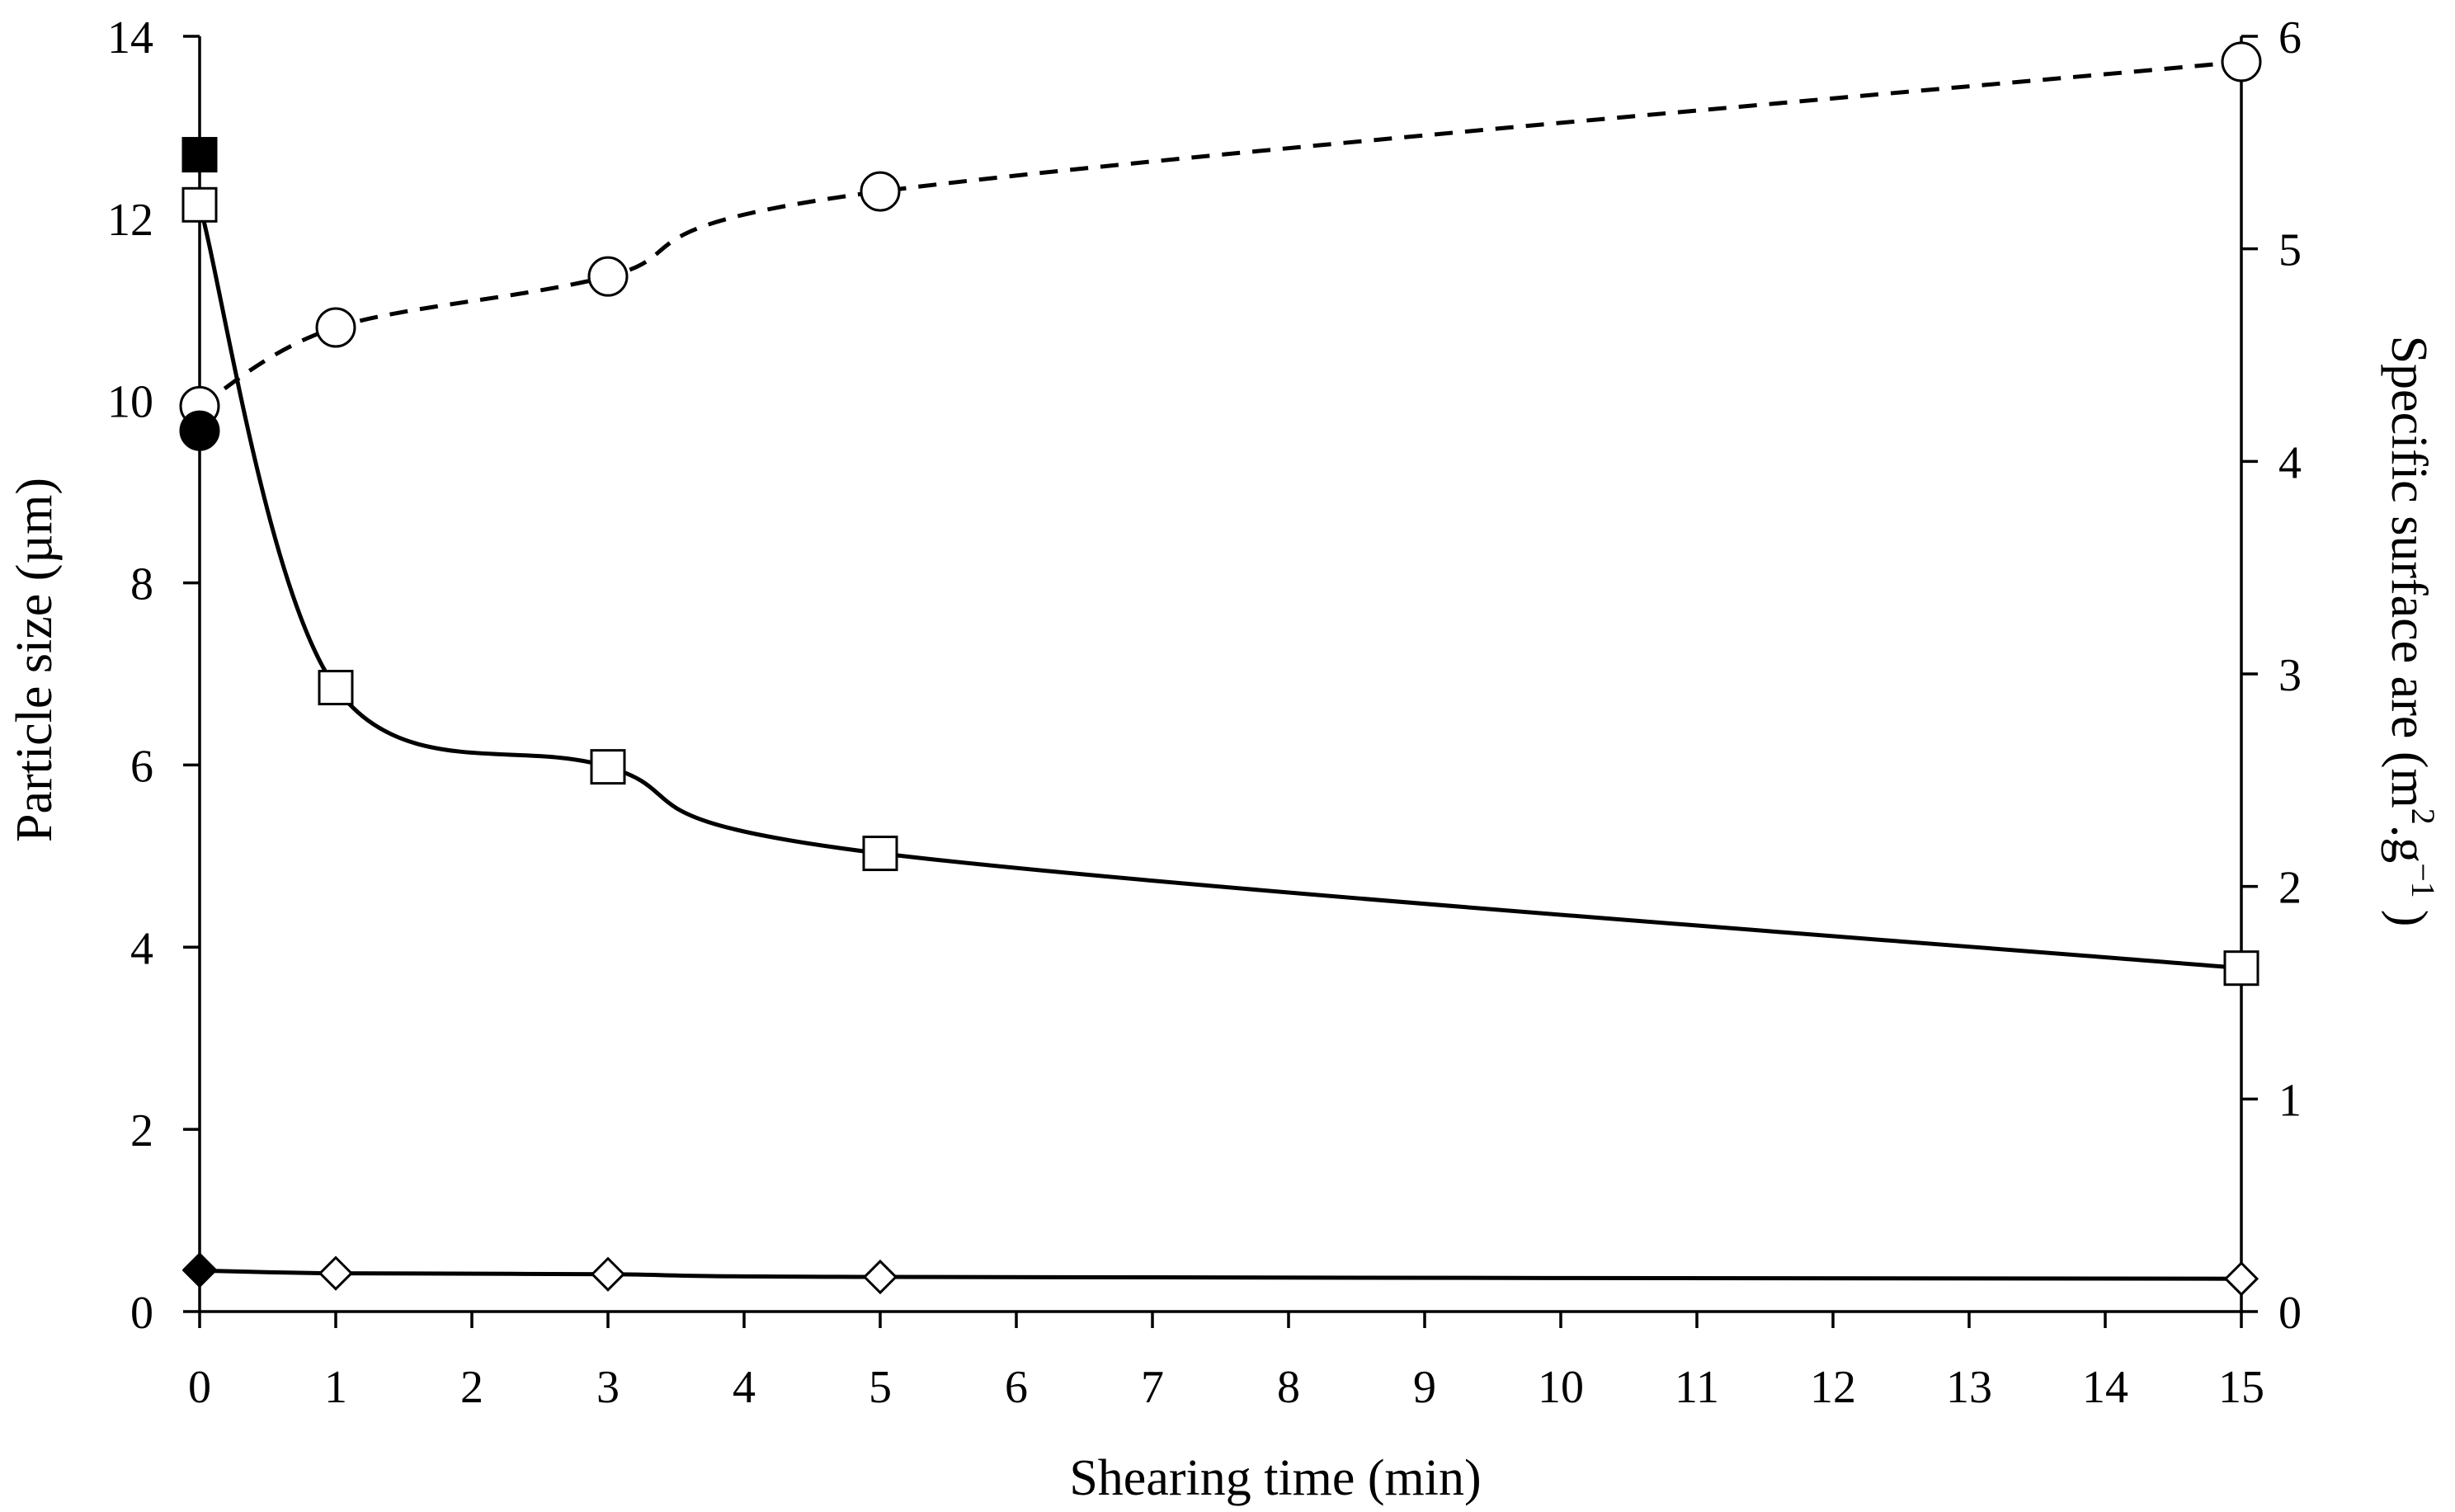 The width and height of the screenshot is (2455, 1512). I want to click on y-right-tick-label: 6, so click(2290, 38).